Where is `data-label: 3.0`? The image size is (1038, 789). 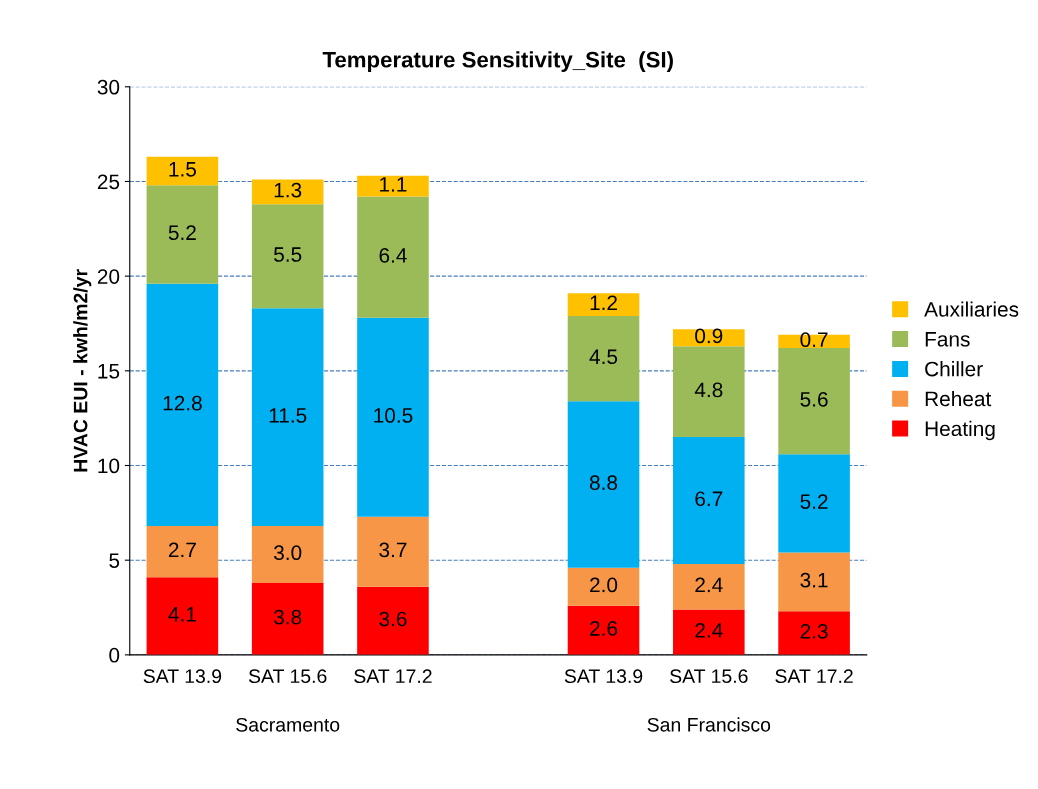
data-label: 3.0 is located at coordinates (287, 553).